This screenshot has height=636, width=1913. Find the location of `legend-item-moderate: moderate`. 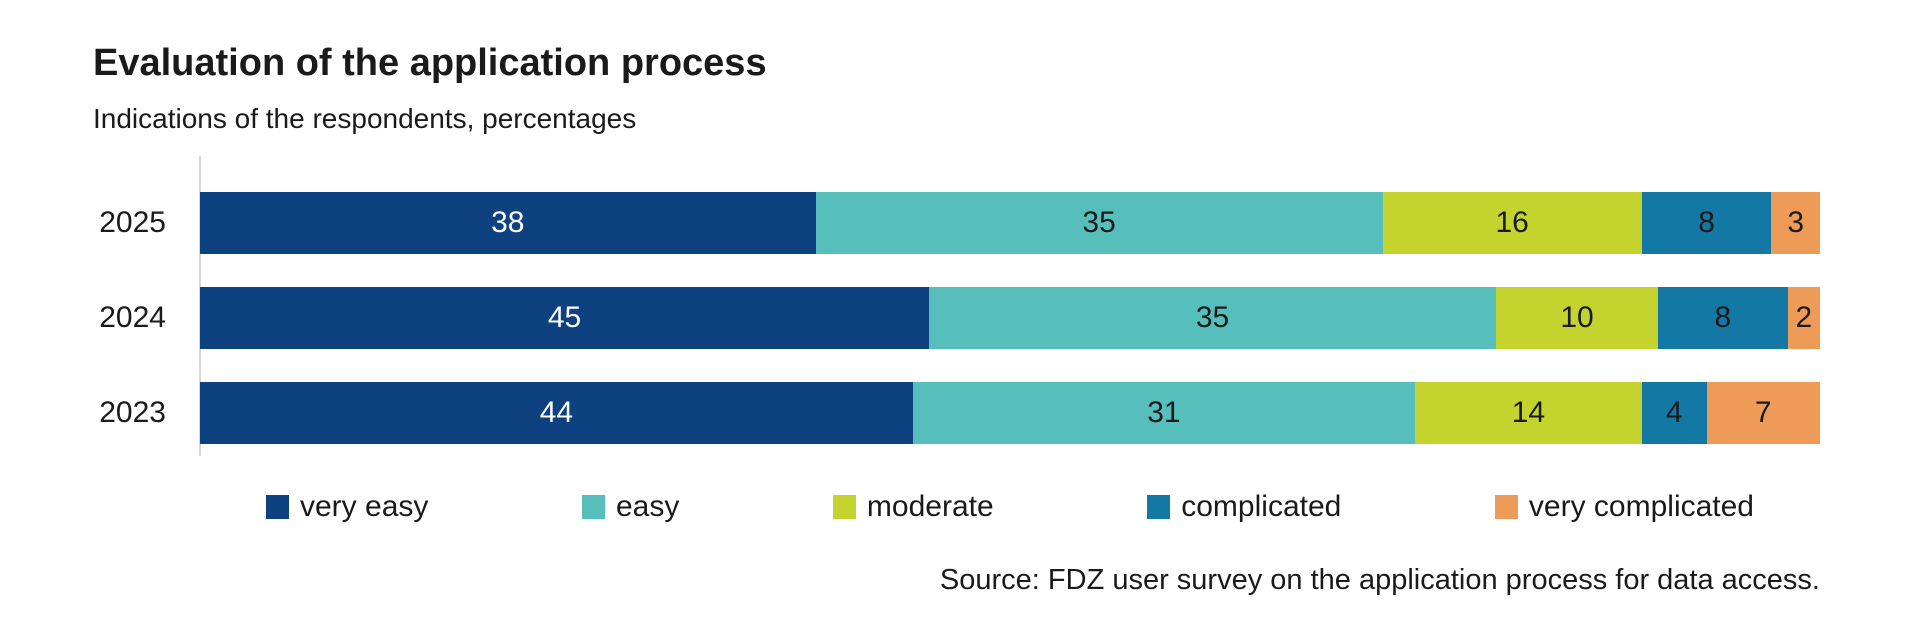

legend-item-moderate: moderate is located at coordinates (913, 506).